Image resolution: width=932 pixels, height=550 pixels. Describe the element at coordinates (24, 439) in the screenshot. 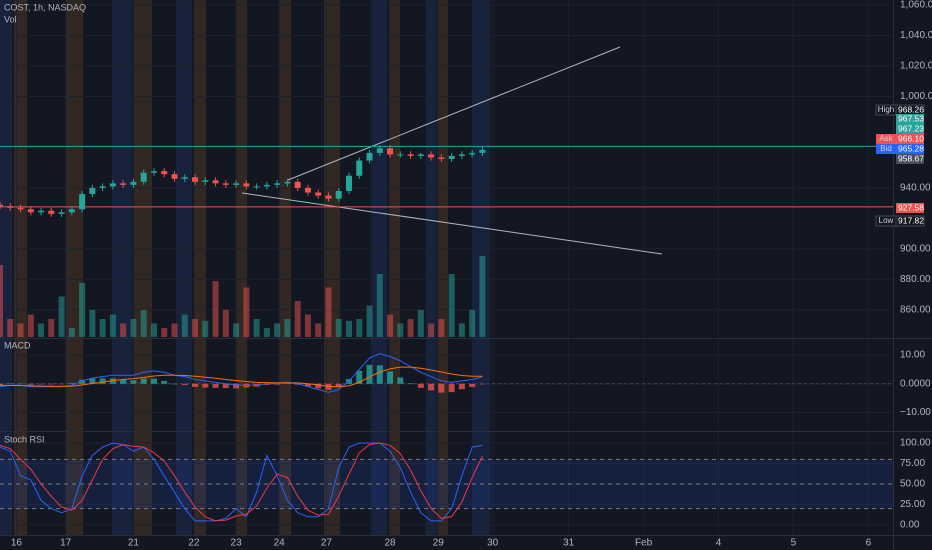

I see `stoch-legend: Stoch RSI` at that location.